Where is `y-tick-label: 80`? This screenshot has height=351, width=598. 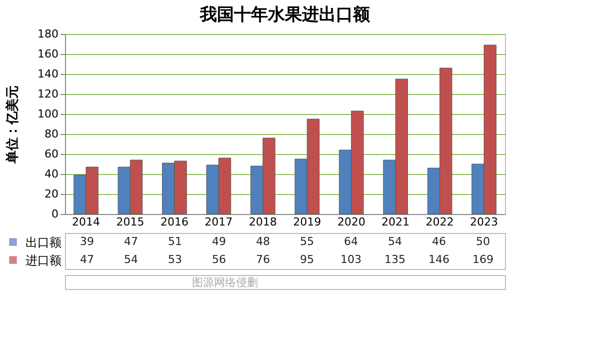 y-tick-label: 80 is located at coordinates (51, 134).